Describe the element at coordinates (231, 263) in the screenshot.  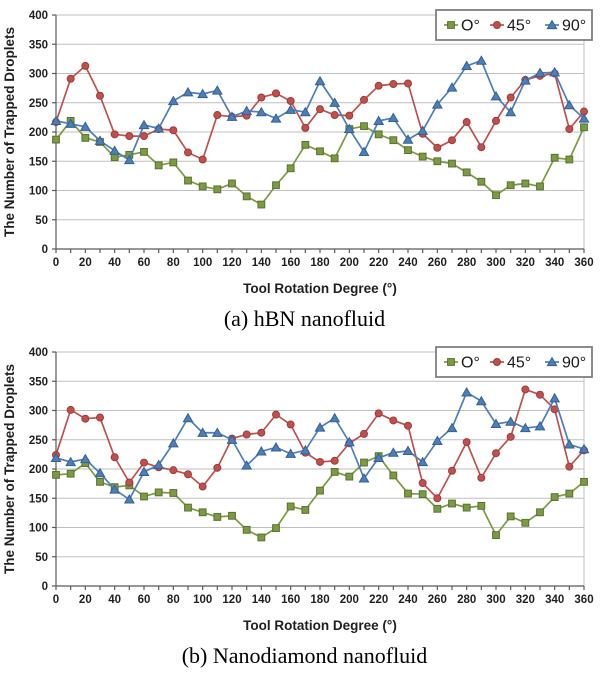
I see `x-tick-label: 120` at that location.